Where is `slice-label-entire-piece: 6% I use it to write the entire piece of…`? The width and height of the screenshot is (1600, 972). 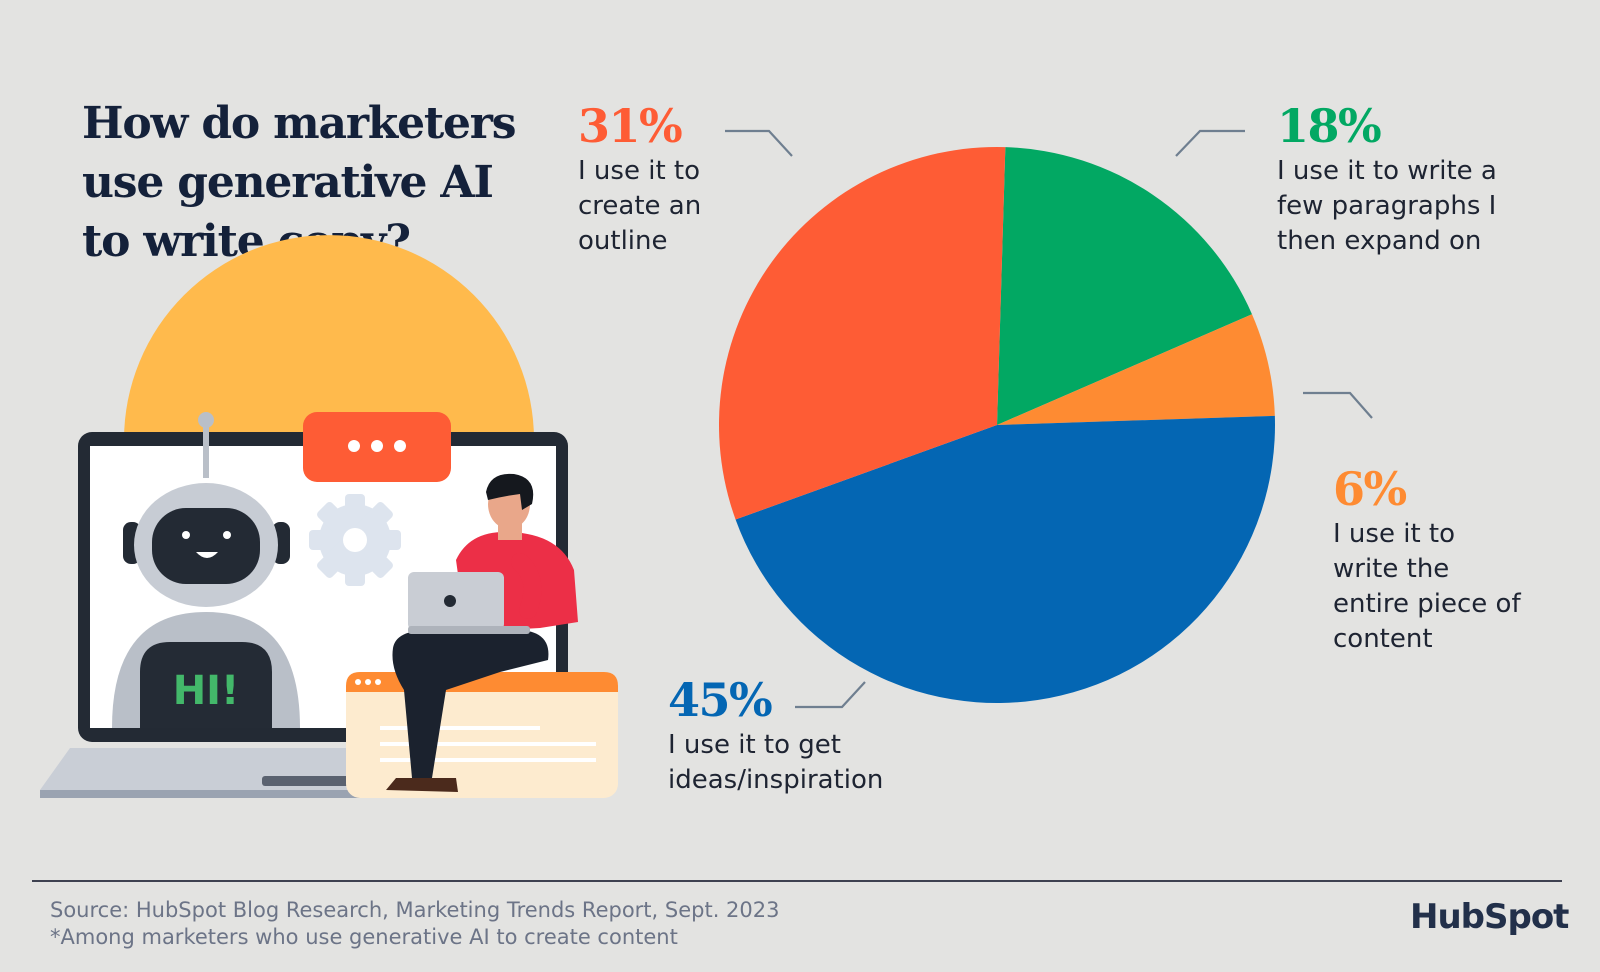 slice-label-entire-piece: 6% I use it to write the entire piece of… is located at coordinates (1428, 559).